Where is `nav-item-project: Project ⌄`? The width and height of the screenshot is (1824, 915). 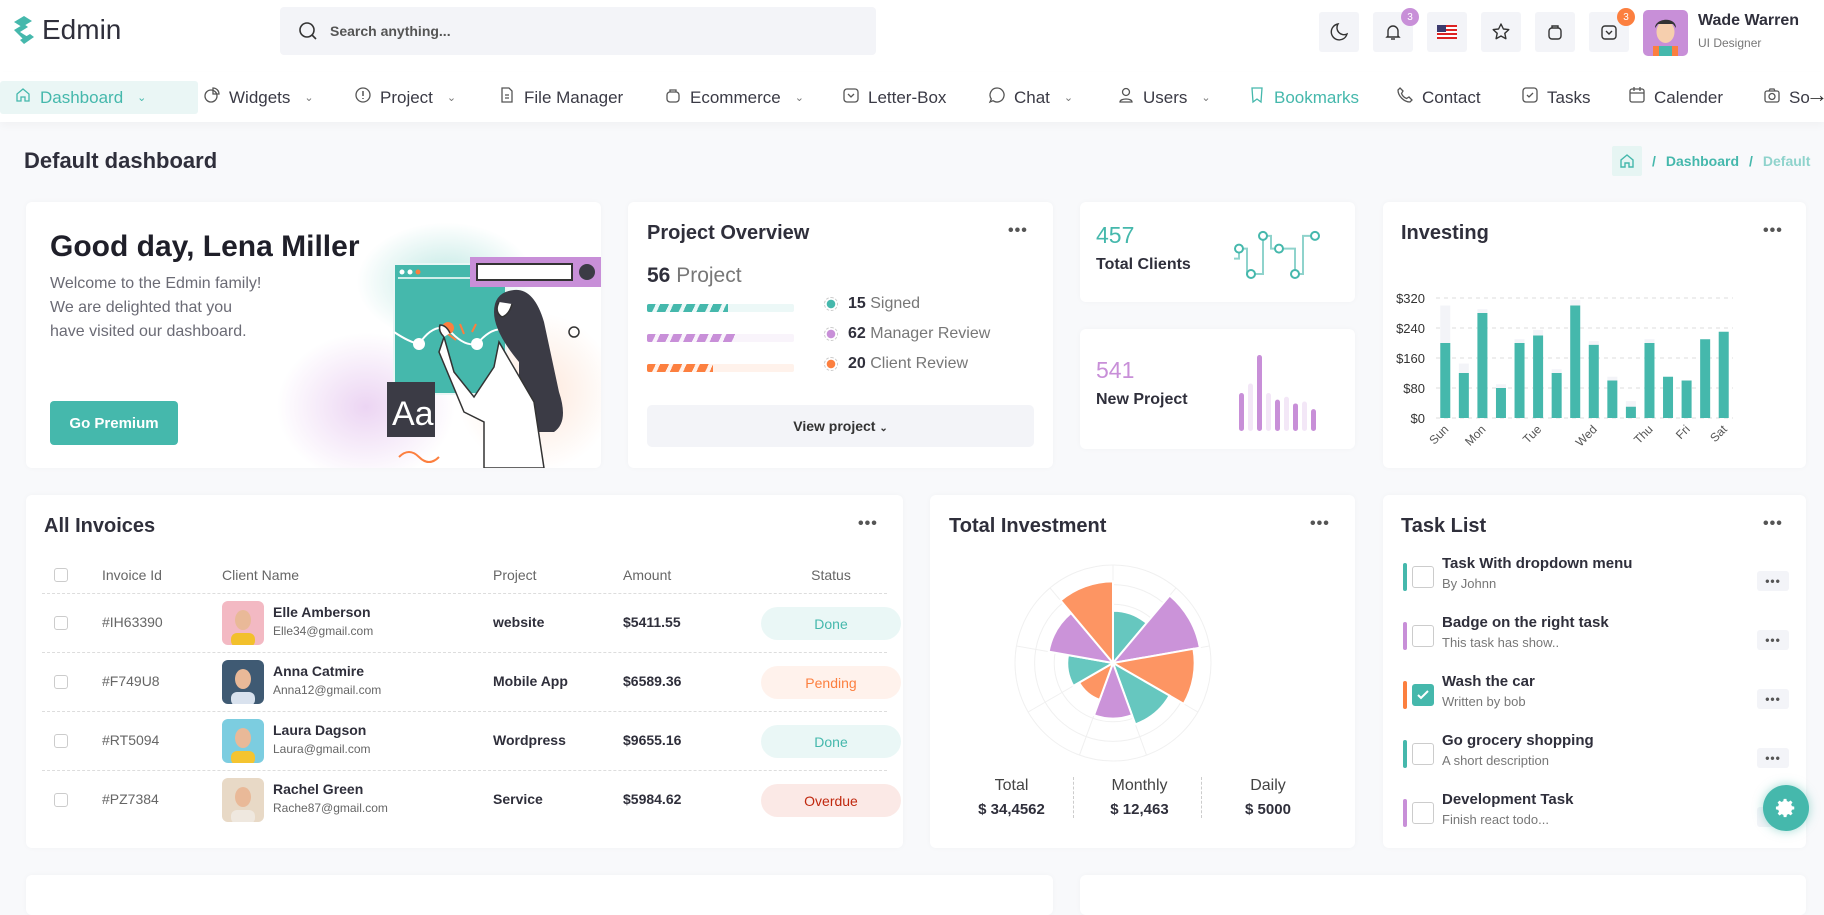
nav-item-project: Project ⌄ is located at coordinates (405, 97).